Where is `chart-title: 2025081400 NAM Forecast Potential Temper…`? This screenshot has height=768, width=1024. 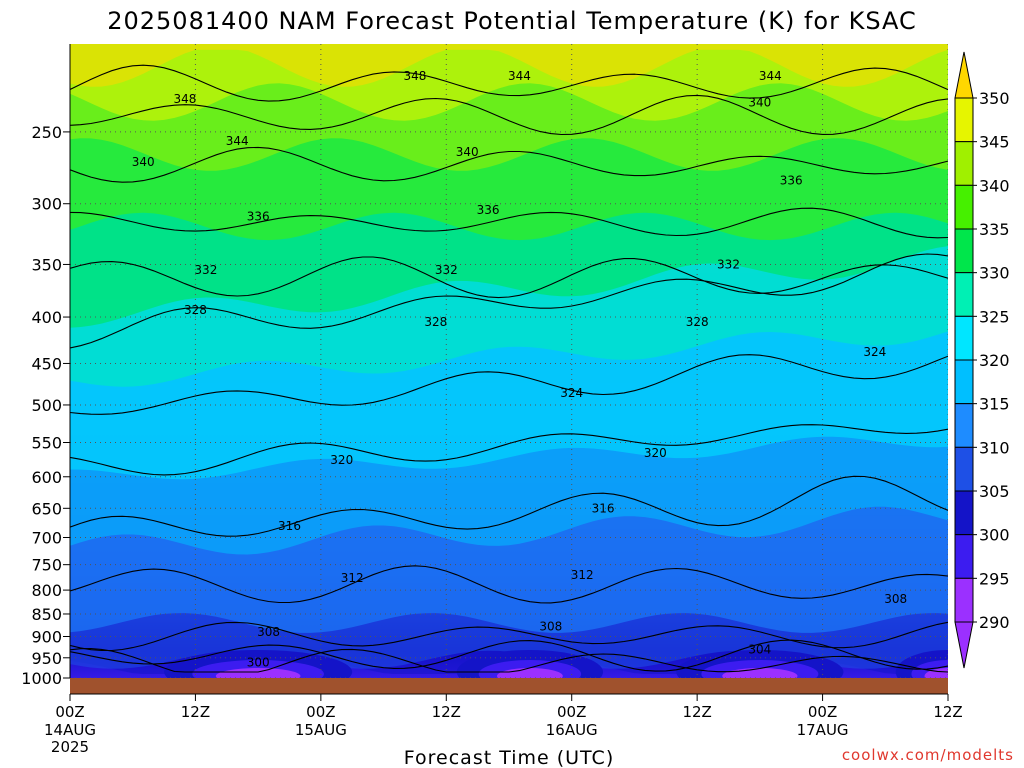
chart-title: 2025081400 NAM Forecast Potential Temper… is located at coordinates (512, 21).